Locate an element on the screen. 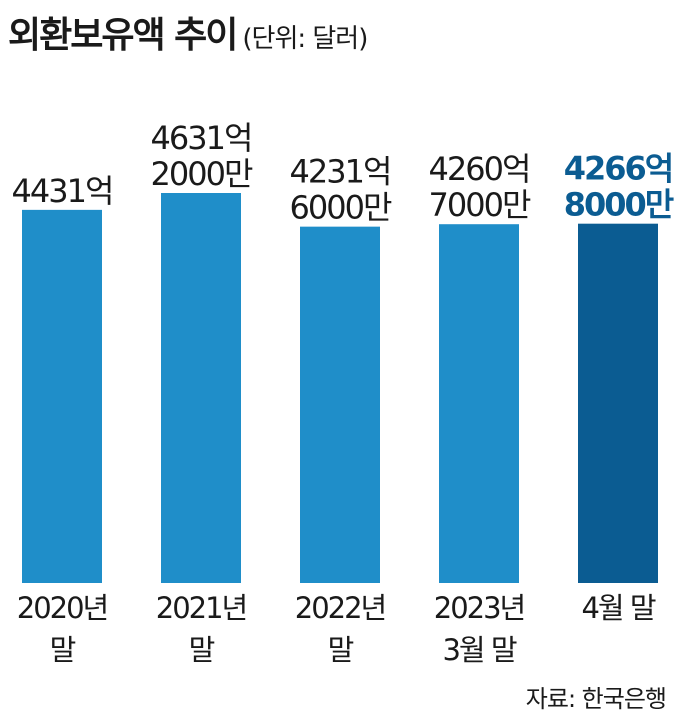  data-label-2-1: 6000만 is located at coordinates (341, 208).